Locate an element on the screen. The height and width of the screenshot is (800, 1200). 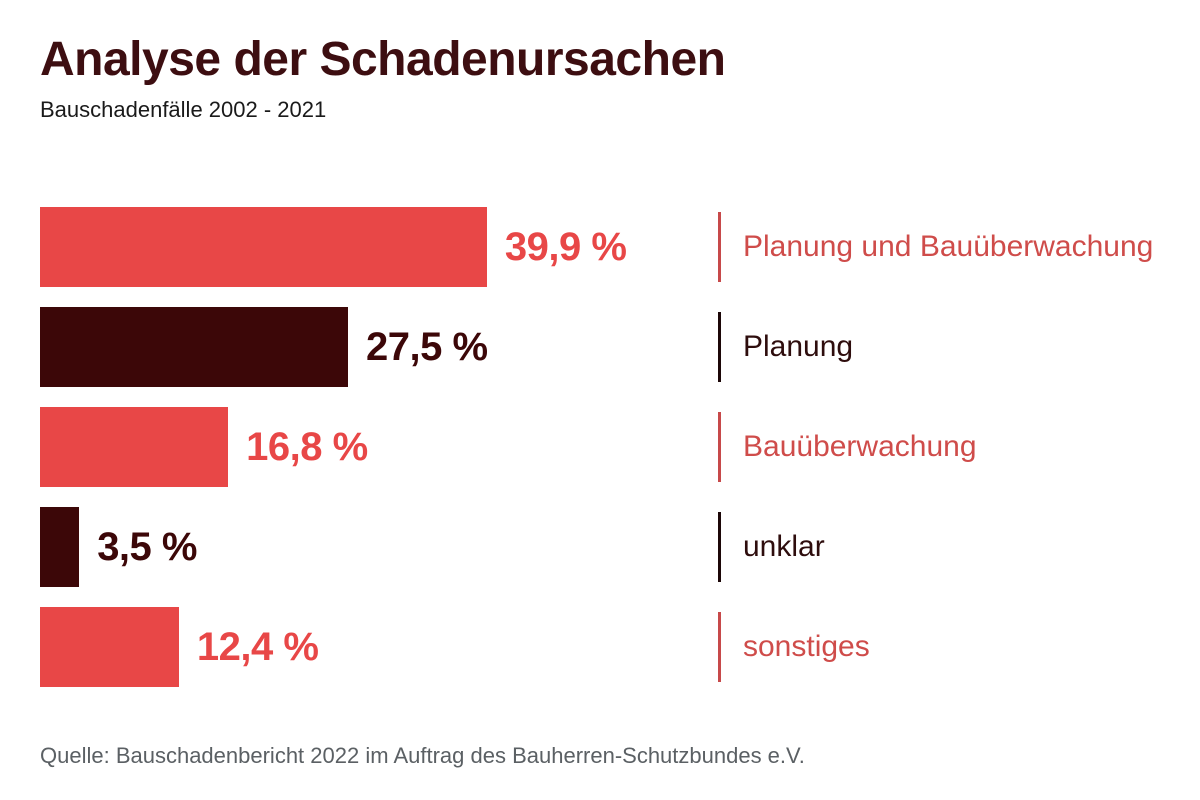
category-label: sonstiges is located at coordinates (806, 647).